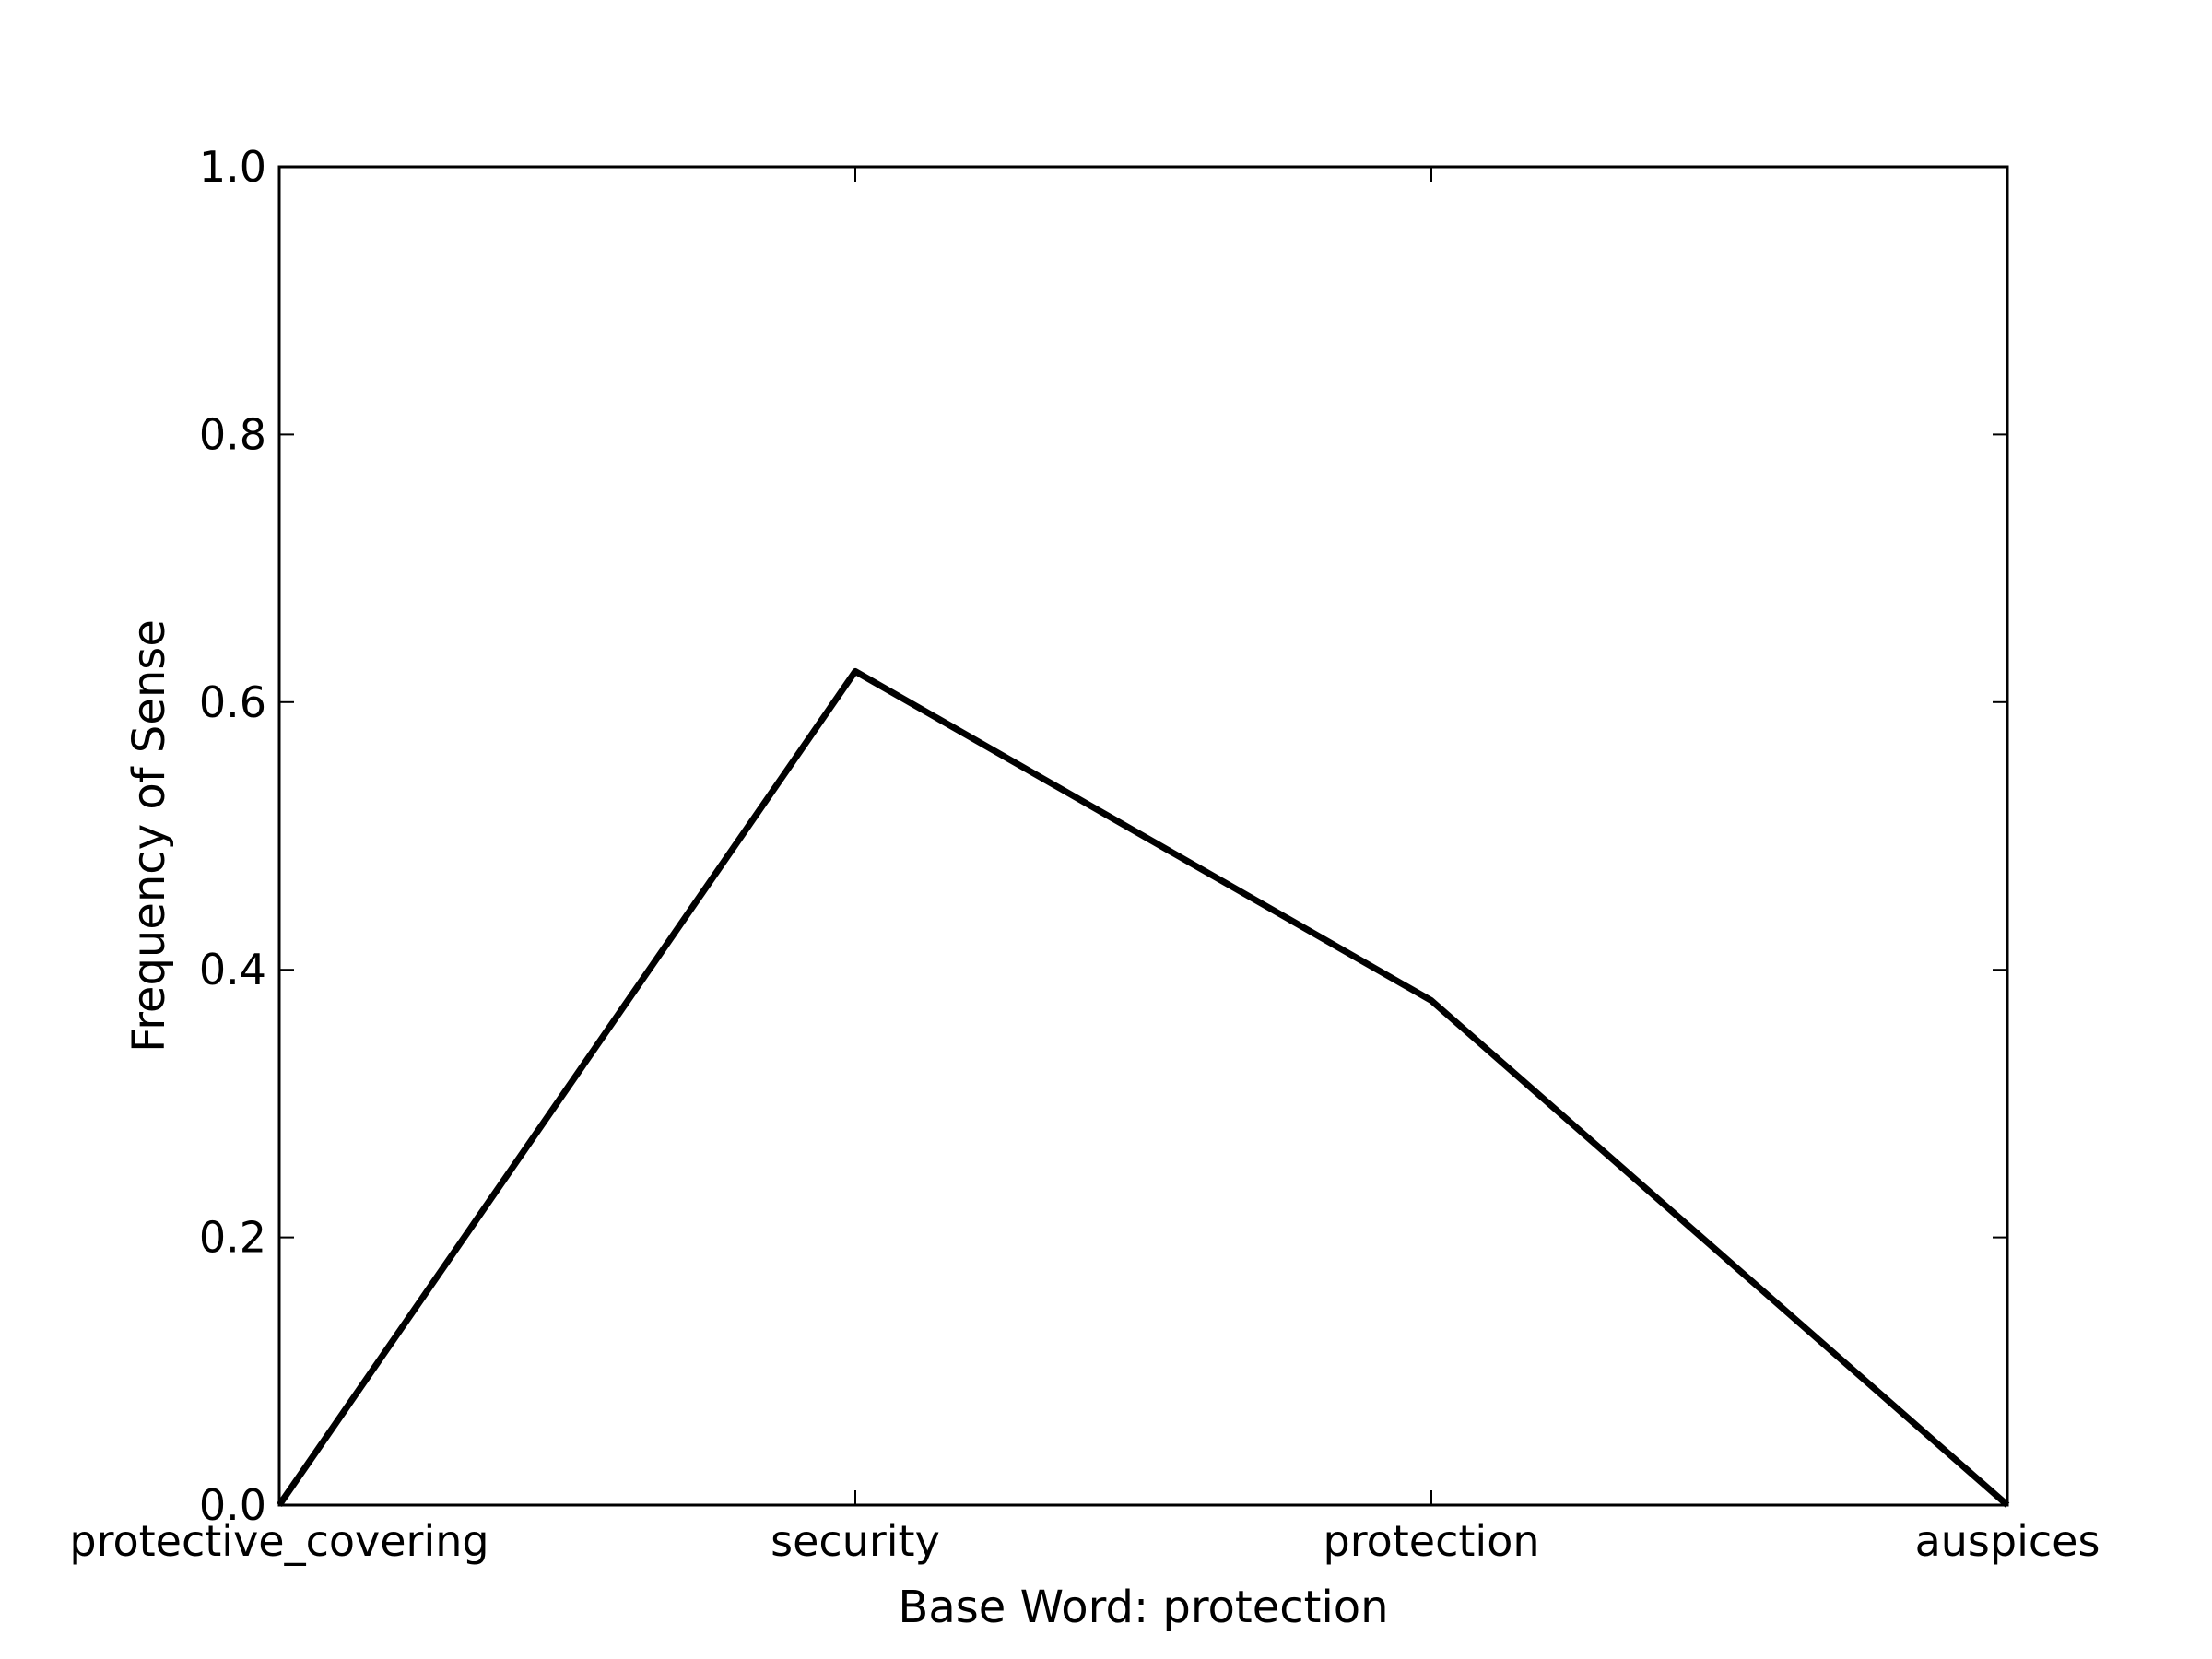 The width and height of the screenshot is (2212, 1659). What do you see at coordinates (278, 1541) in the screenshot?
I see `x-tick-label: protective_covering` at bounding box center [278, 1541].